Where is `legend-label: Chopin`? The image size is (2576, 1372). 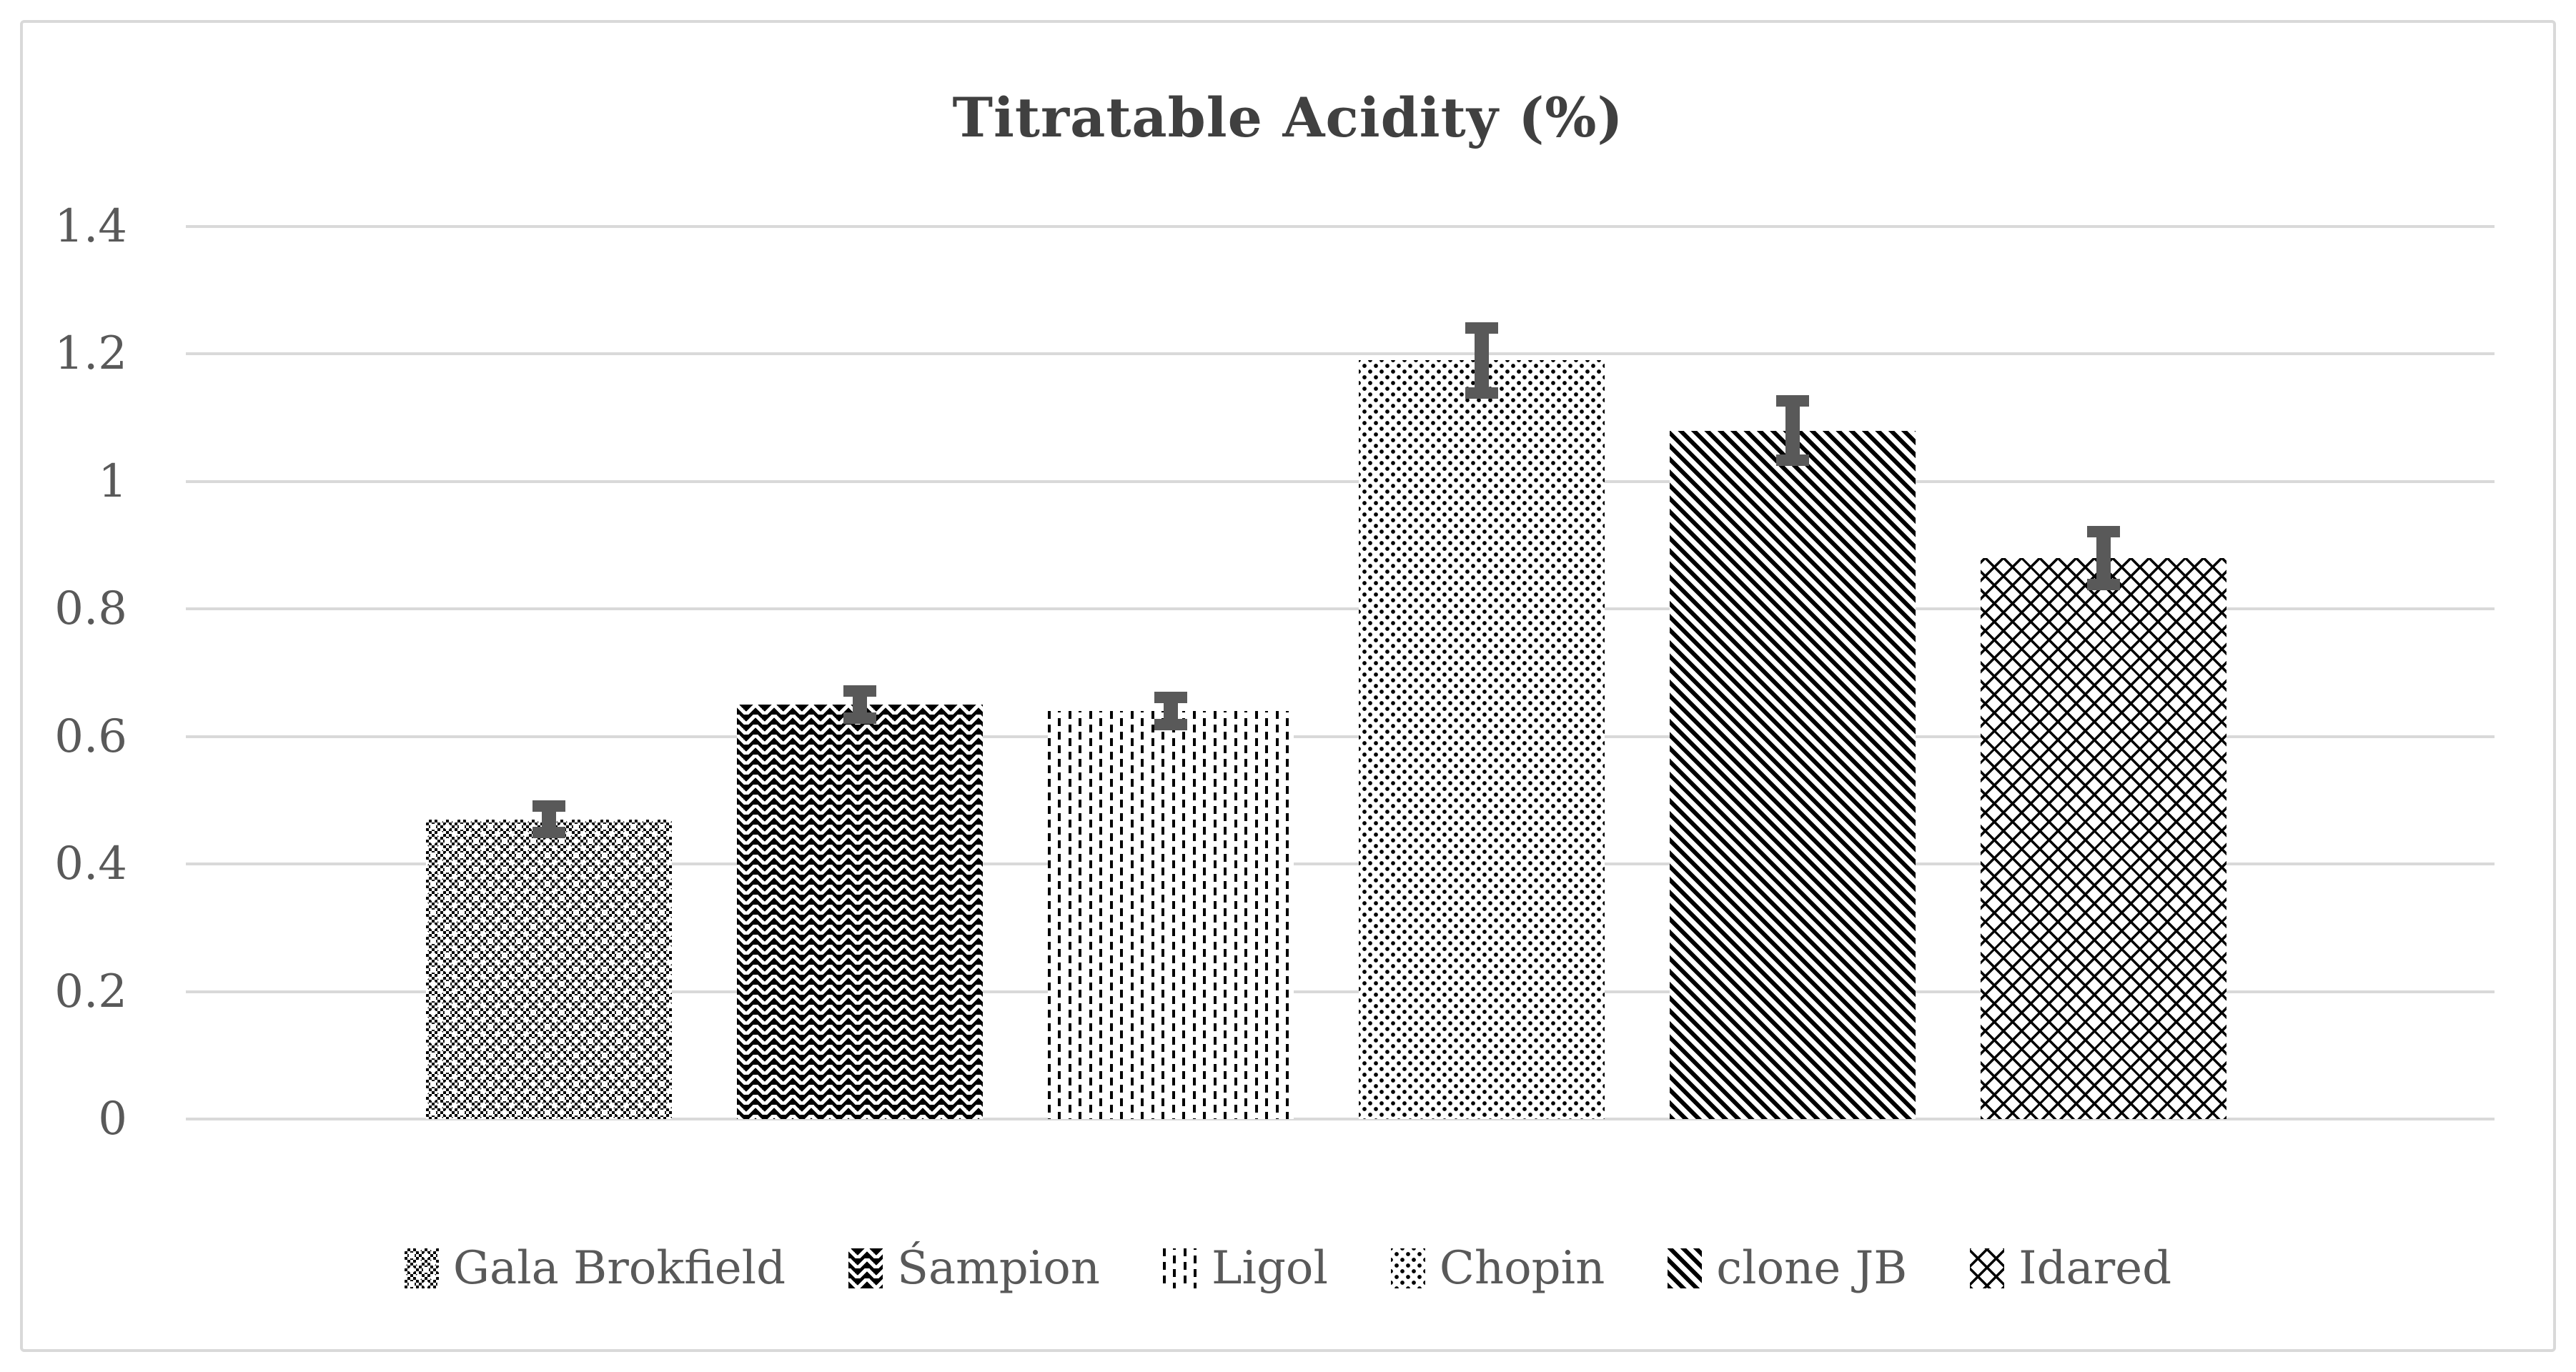 legend-label: Chopin is located at coordinates (1522, 1268).